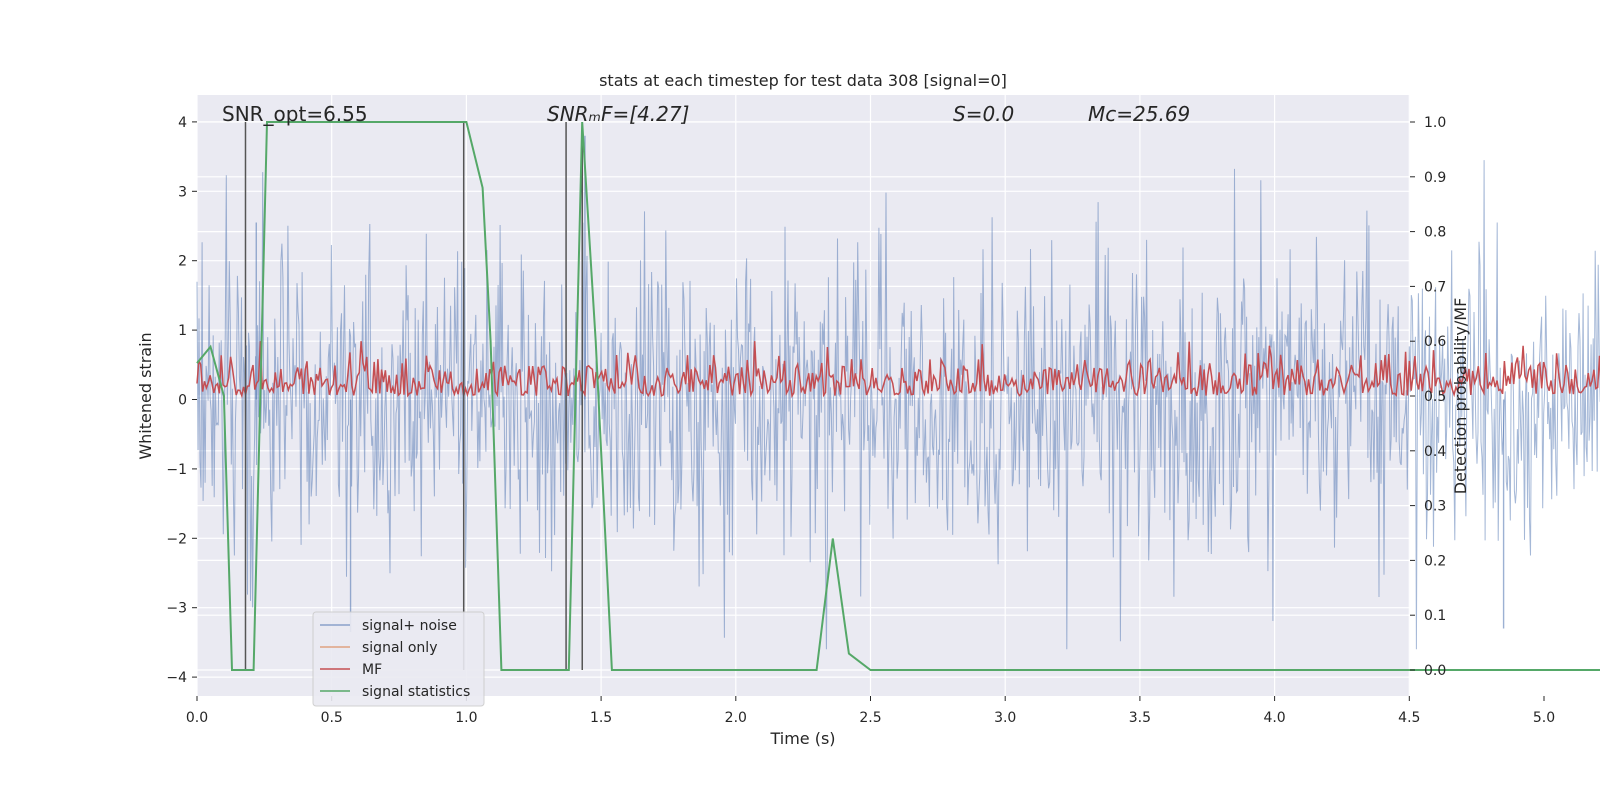  I want to click on y-tick-label-2: 2, so click(182, 262).